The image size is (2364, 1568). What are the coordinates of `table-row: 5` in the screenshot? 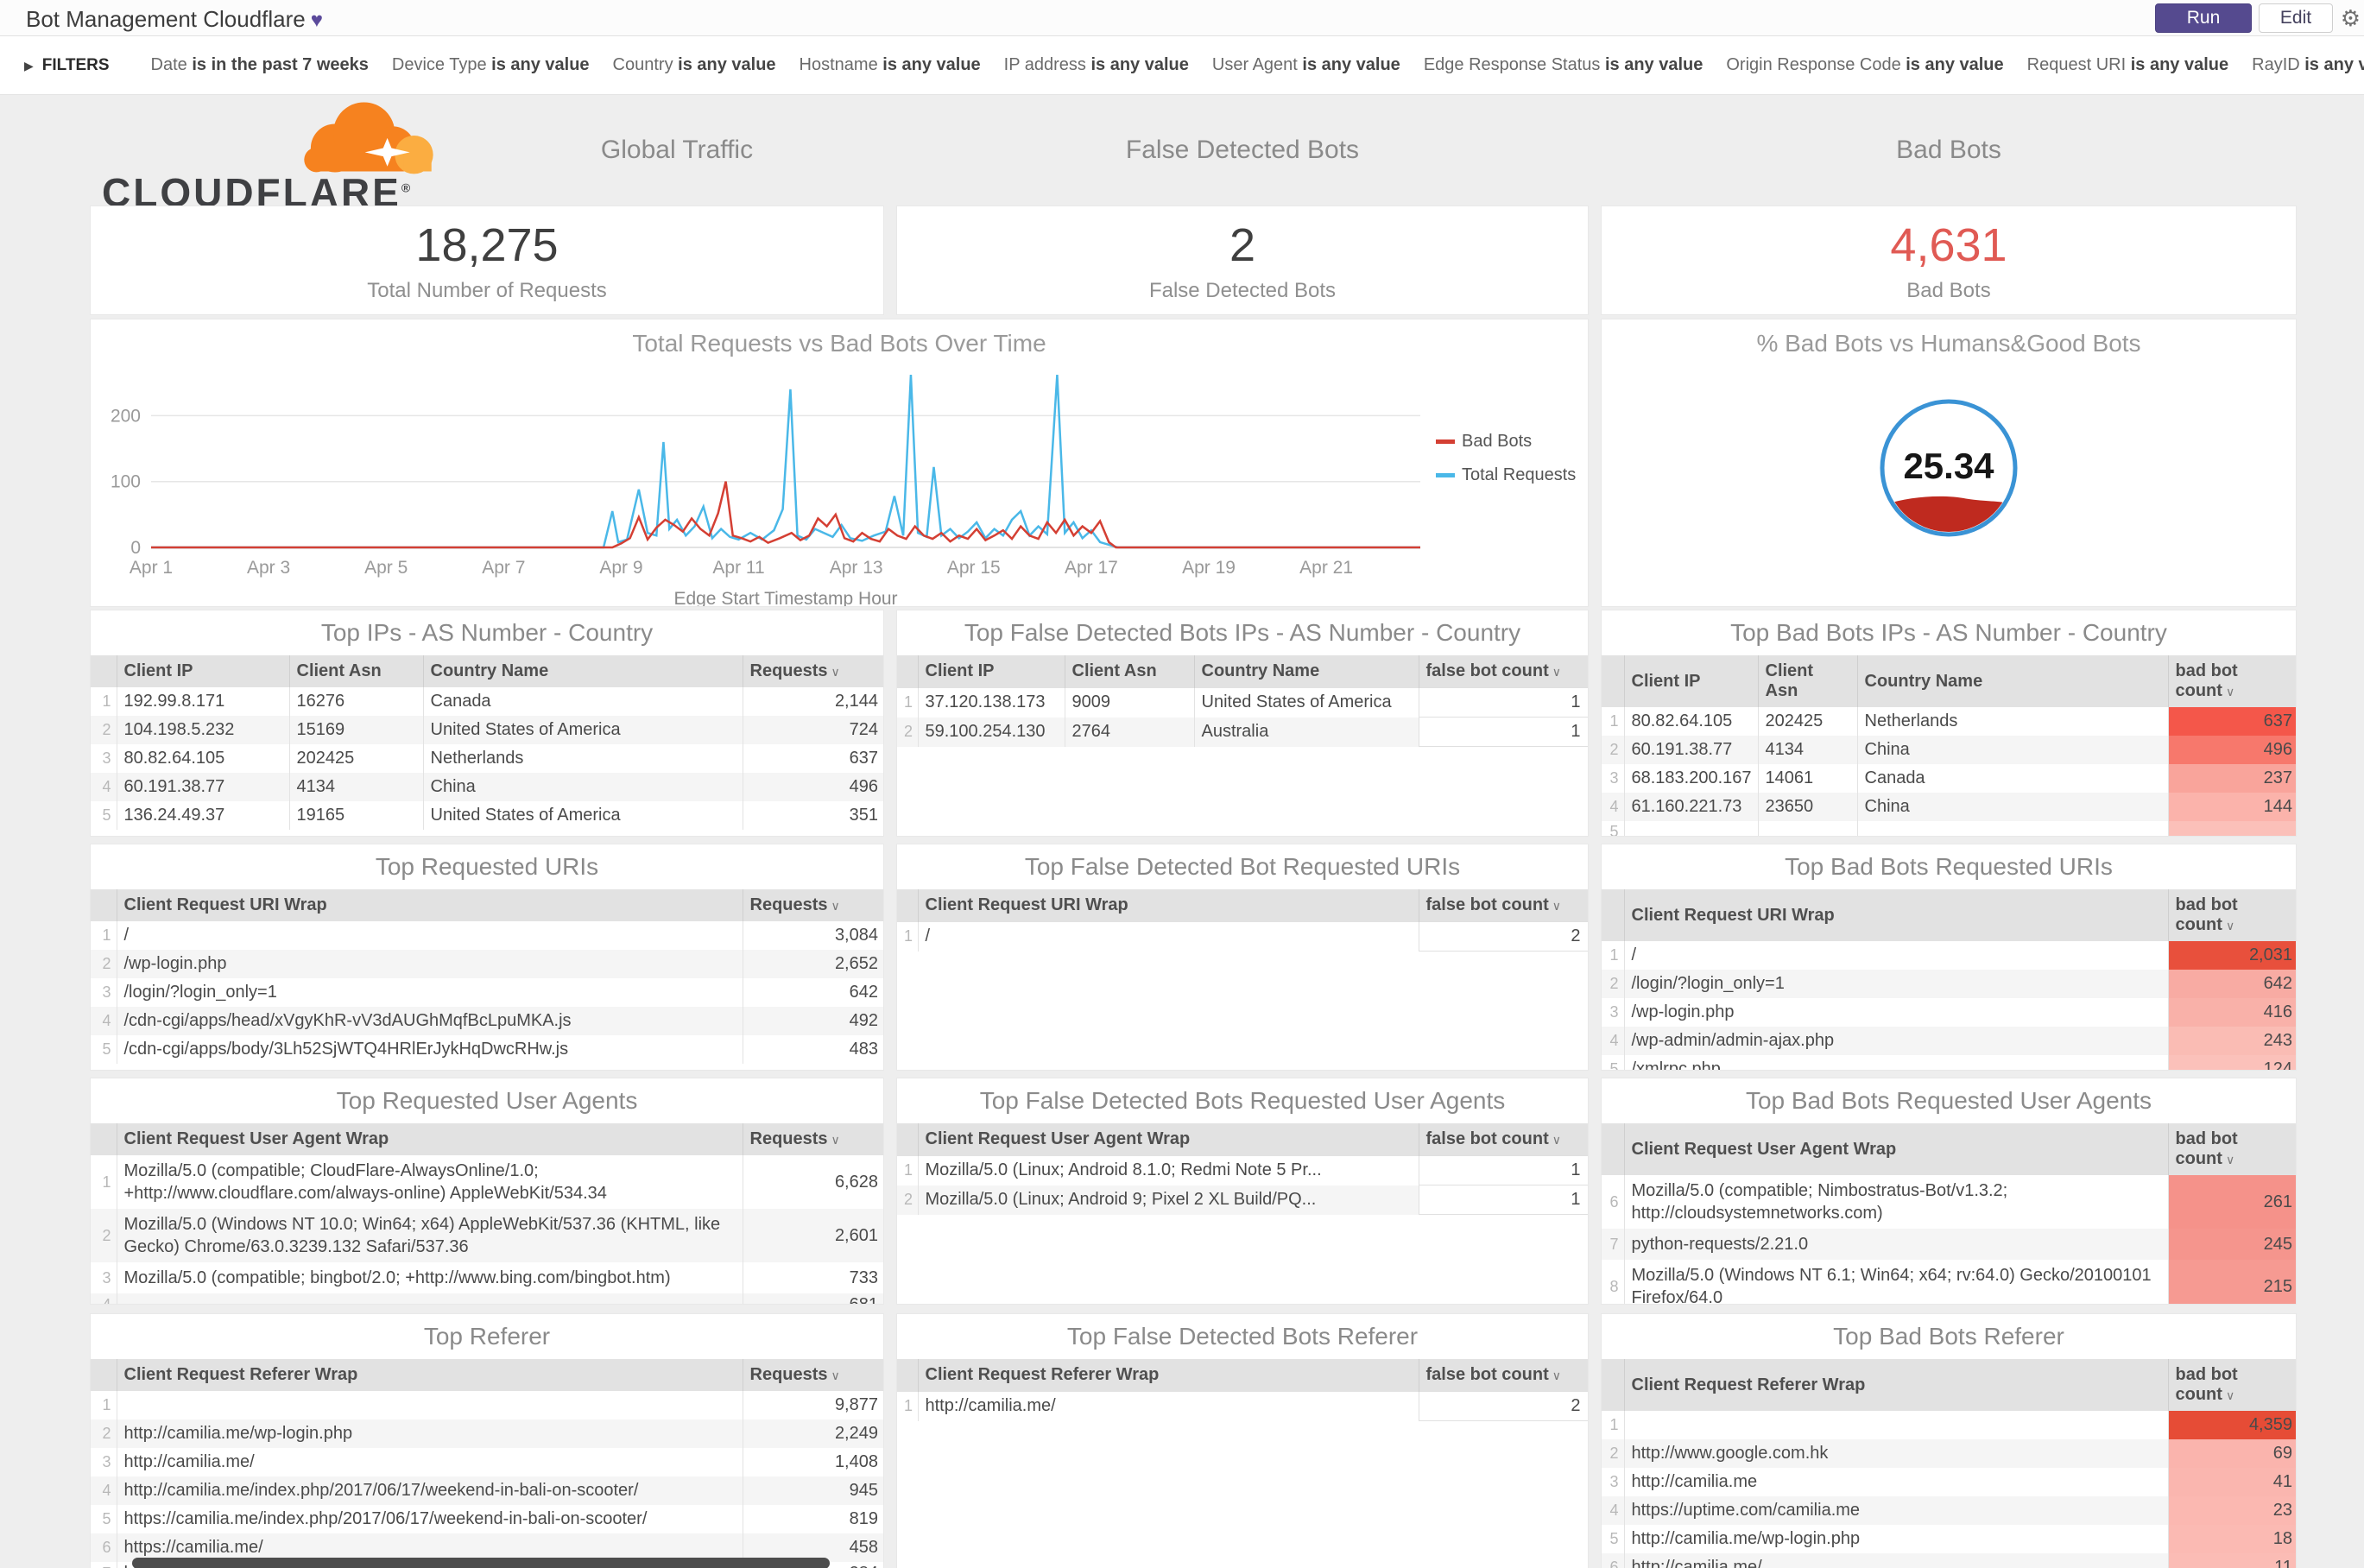 It's located at (1949, 829).